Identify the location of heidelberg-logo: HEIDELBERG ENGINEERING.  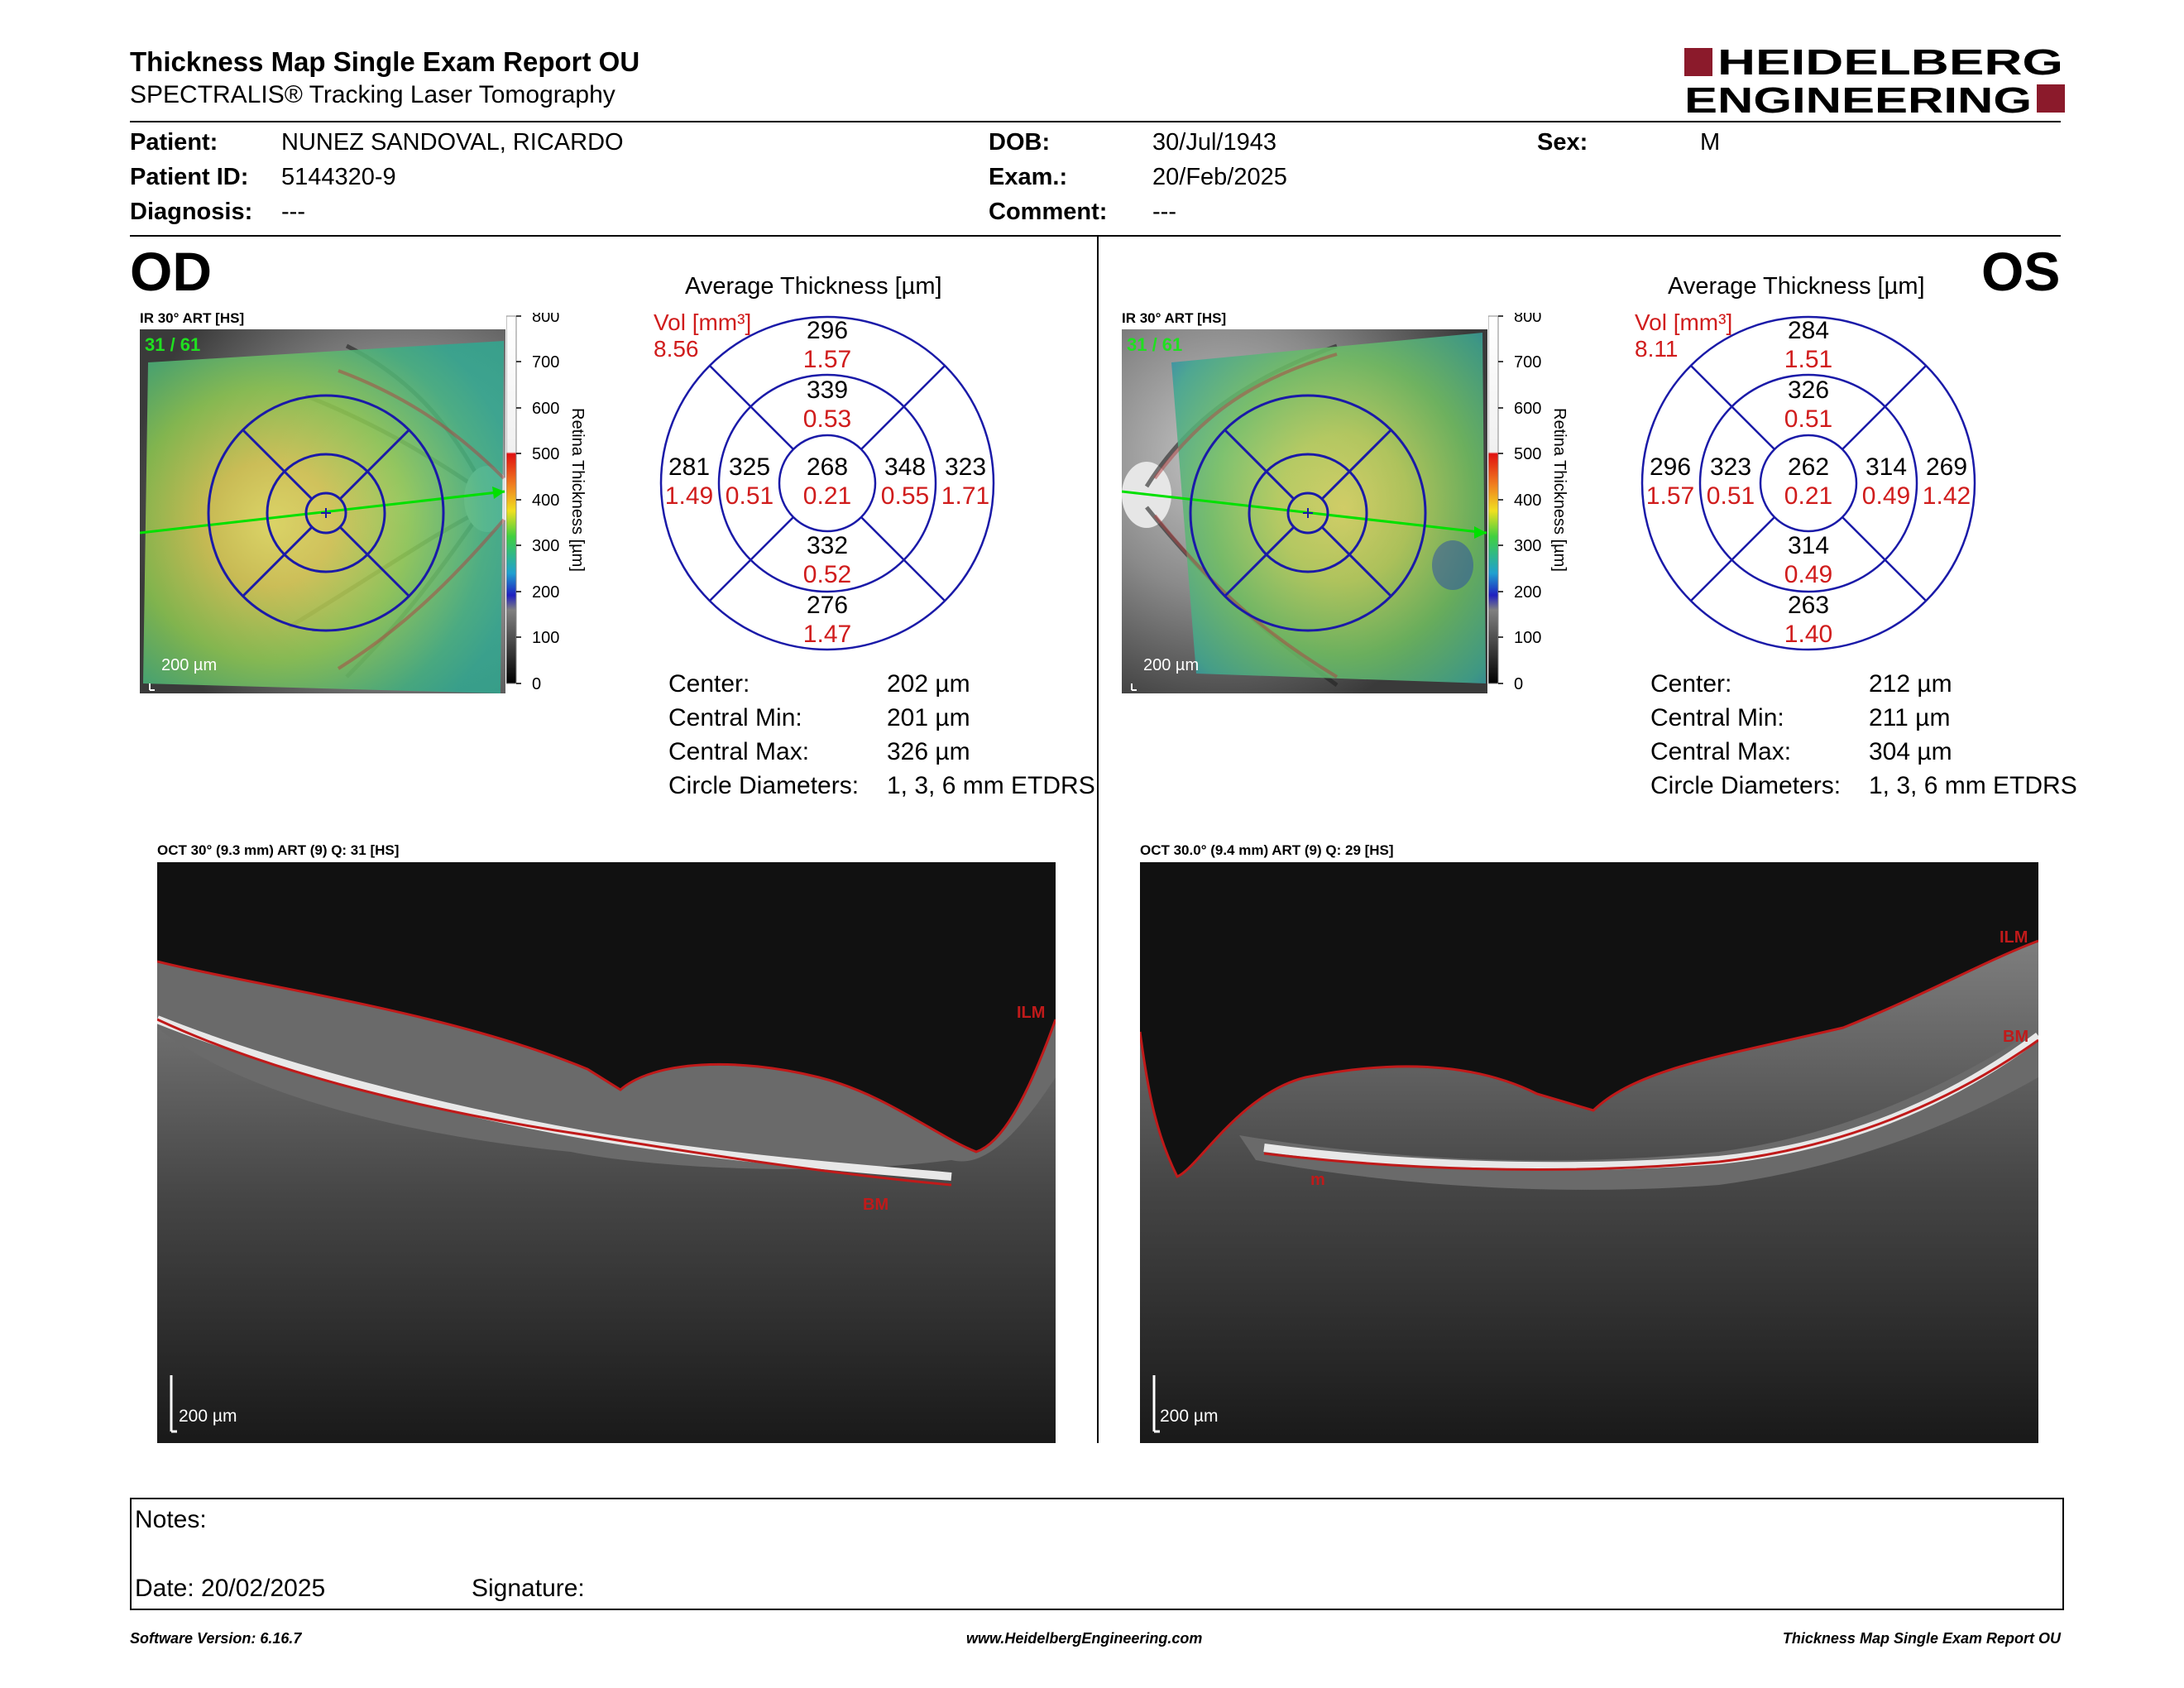
(1874, 81).